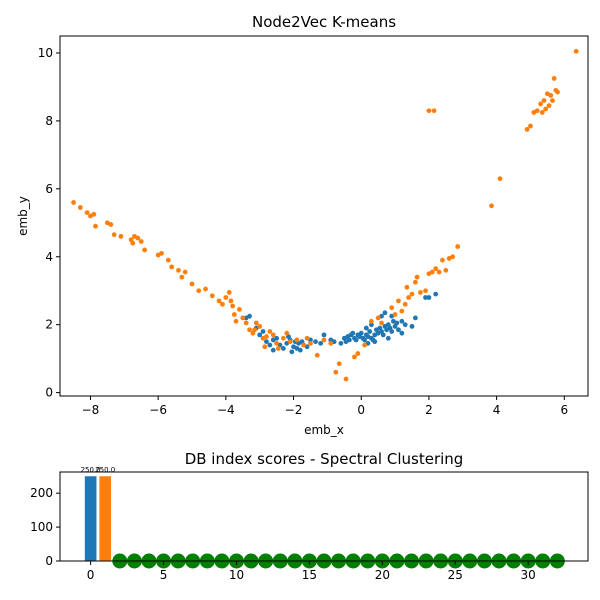  Describe the element at coordinates (311, 571) in the screenshot. I see `db-index-x-ticks: 0 5 10 15 20 25 30` at that location.